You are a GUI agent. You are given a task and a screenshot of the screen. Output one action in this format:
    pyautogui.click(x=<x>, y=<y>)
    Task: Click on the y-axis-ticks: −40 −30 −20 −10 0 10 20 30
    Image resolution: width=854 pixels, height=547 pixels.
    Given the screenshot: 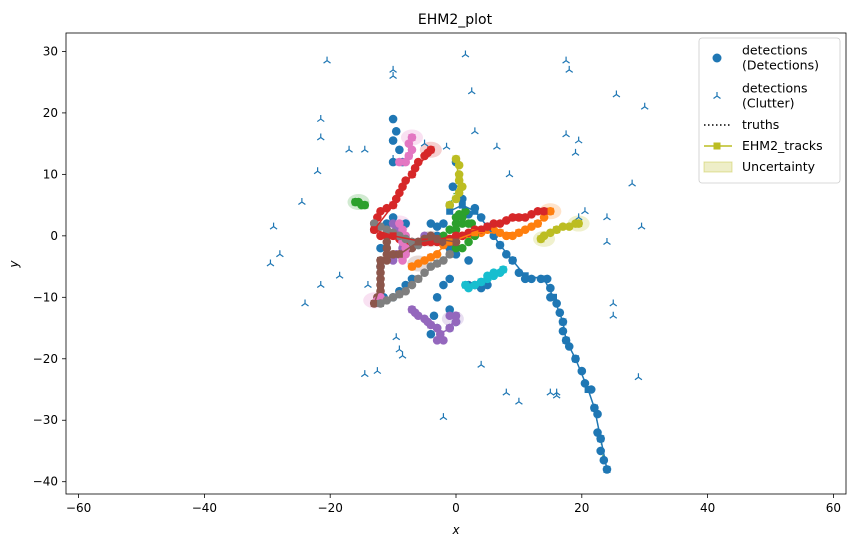 What is the action you would take?
    pyautogui.click(x=49, y=266)
    